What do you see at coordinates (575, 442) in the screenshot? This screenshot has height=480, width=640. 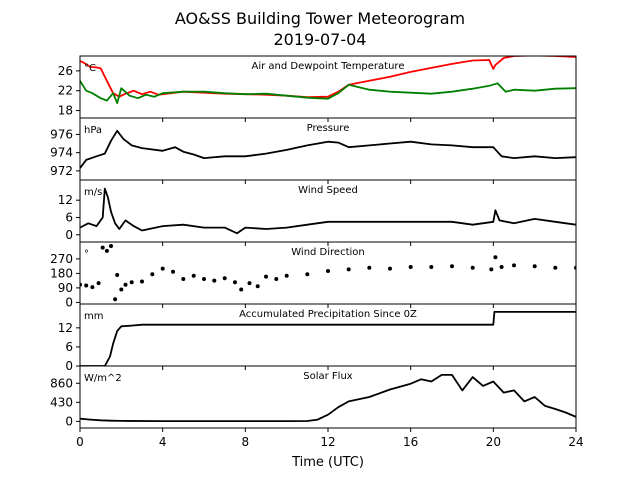 I see `x-tick-label: 24` at bounding box center [575, 442].